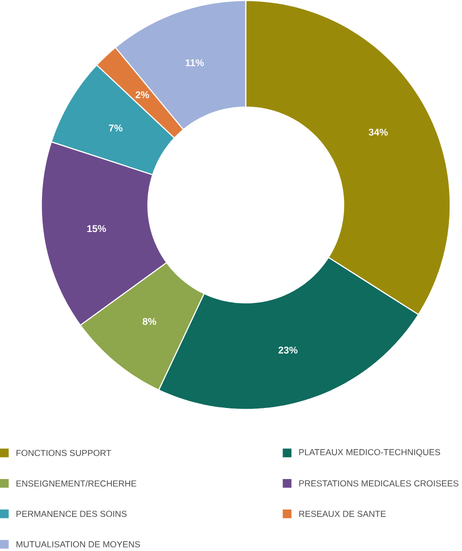  I want to click on data-label: 11%, so click(194, 62).